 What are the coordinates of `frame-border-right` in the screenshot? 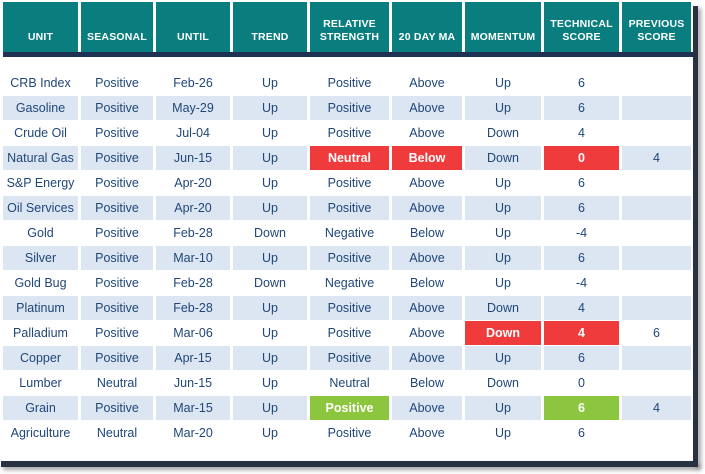 It's located at (695, 236).